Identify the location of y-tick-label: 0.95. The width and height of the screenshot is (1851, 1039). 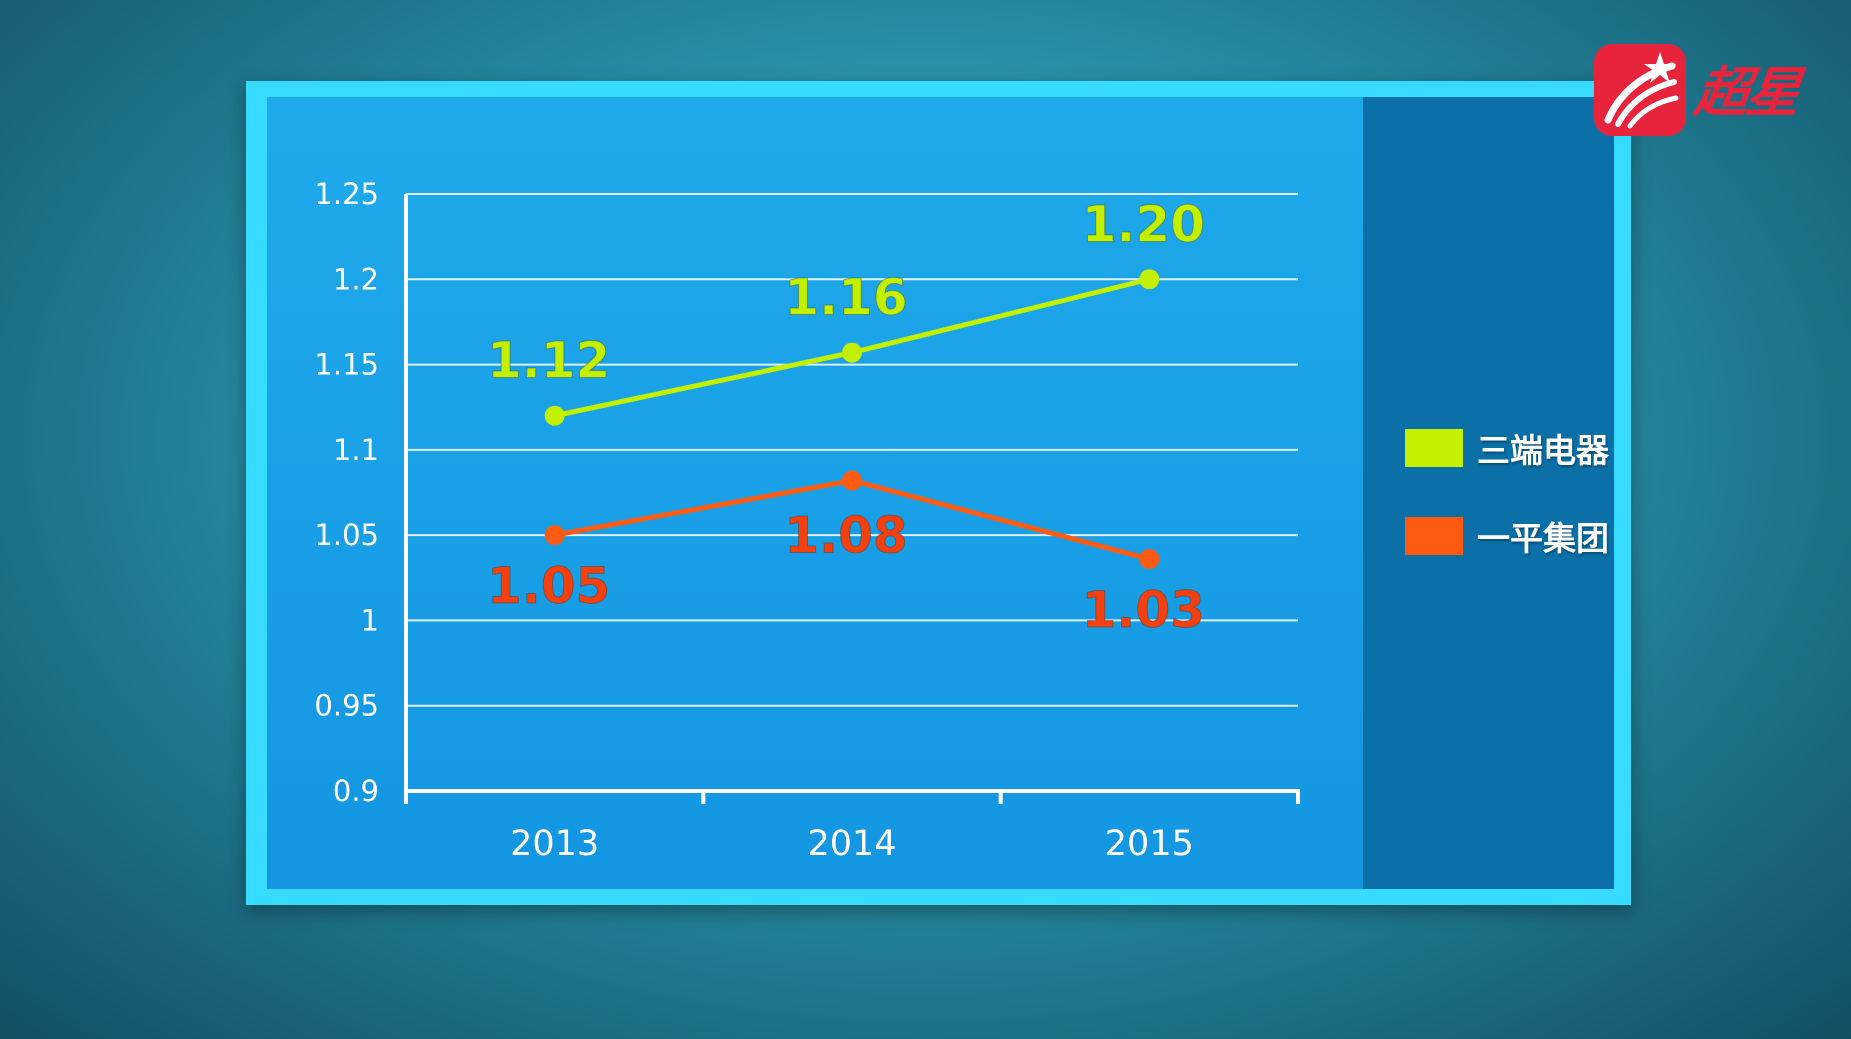
(346, 706).